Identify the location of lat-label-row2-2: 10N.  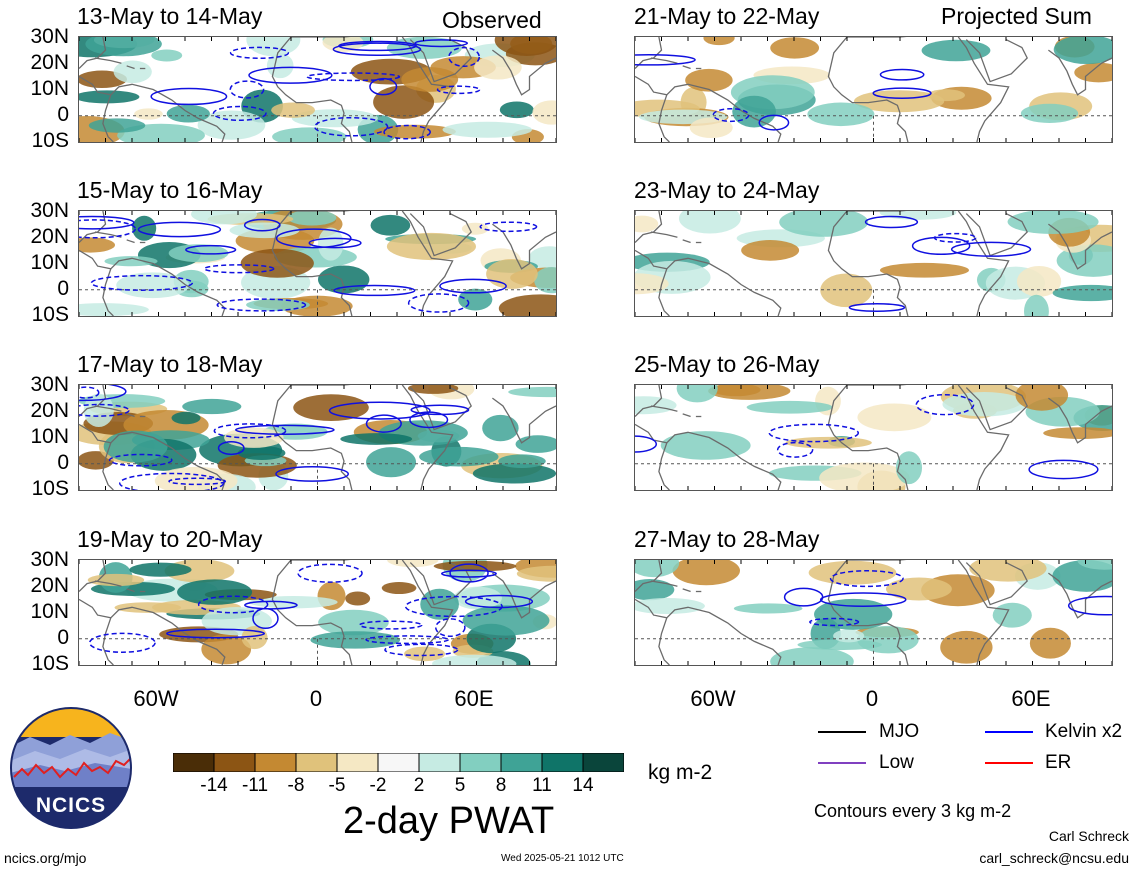
(49, 262).